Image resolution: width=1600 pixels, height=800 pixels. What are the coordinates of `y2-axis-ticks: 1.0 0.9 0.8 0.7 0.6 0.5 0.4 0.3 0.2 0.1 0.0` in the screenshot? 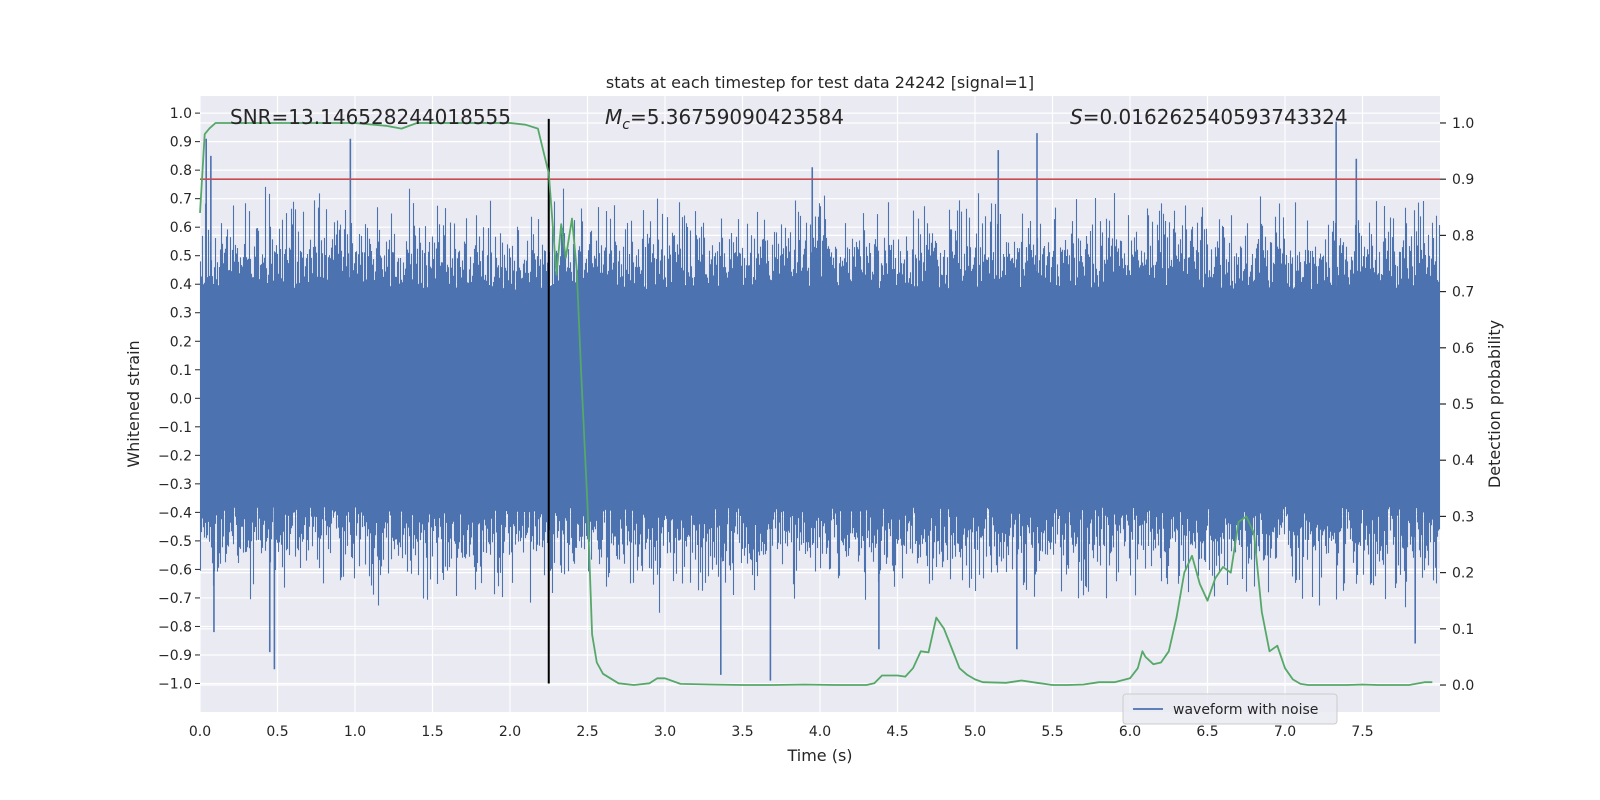 It's located at (1457, 405).